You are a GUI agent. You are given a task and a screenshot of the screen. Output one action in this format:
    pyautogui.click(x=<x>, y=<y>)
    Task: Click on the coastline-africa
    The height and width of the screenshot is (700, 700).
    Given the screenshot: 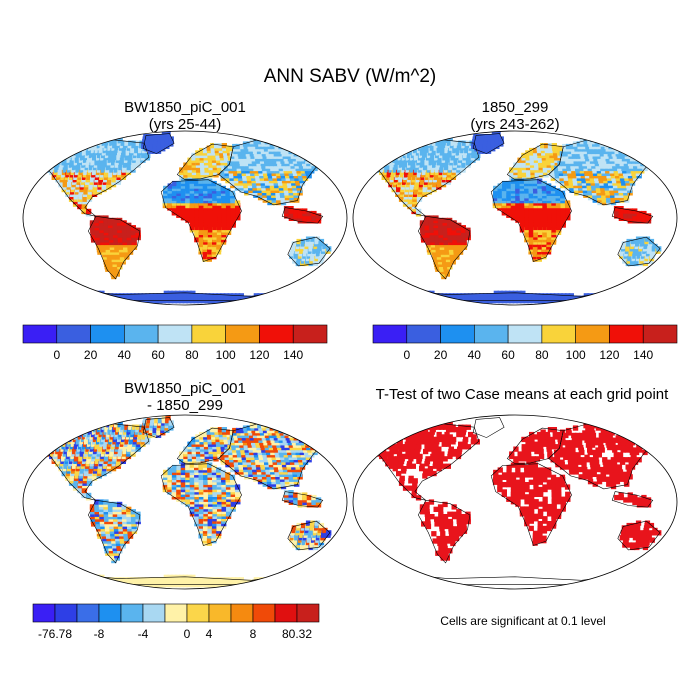 What is the action you would take?
    pyautogui.click(x=201, y=220)
    